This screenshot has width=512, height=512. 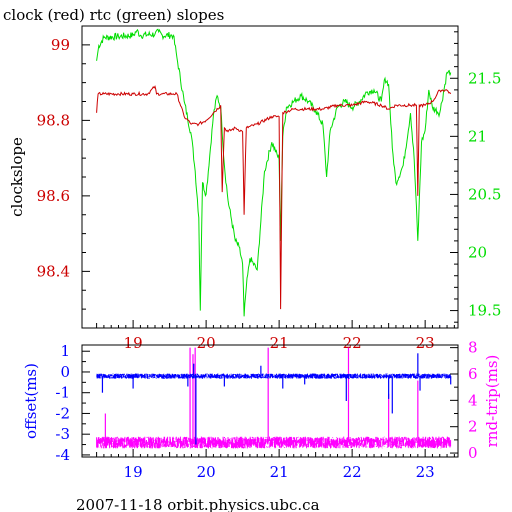 I want to click on bottom-y-tick-label: 0, so click(x=65, y=372).